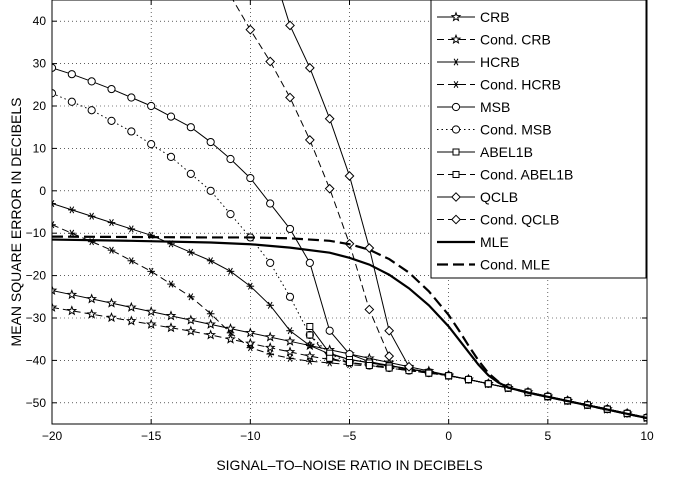 Image resolution: width=678 pixels, height=477 pixels. What do you see at coordinates (52, 436) in the screenshot?
I see `x-tick-label: −20` at bounding box center [52, 436].